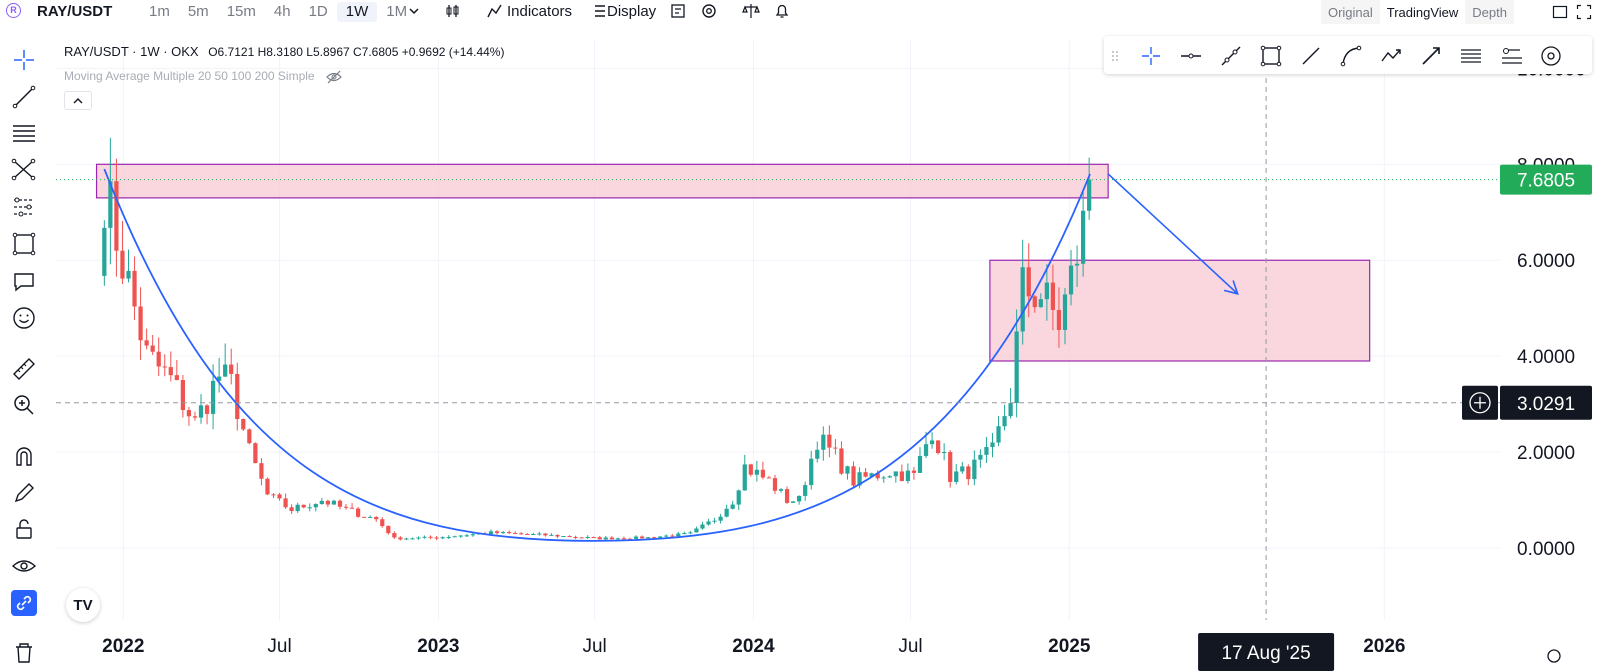  I want to click on magnet-icon, so click(24, 456).